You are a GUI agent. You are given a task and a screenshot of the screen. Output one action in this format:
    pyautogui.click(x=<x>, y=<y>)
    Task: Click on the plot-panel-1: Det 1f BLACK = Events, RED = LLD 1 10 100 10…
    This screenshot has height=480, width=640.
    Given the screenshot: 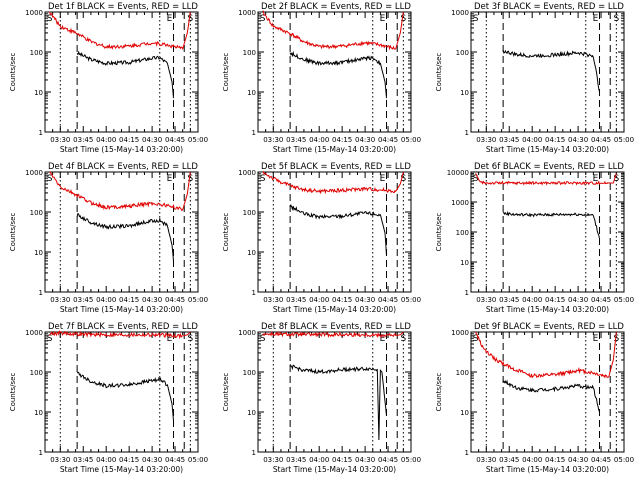 What is the action you would take?
    pyautogui.click(x=108, y=78)
    